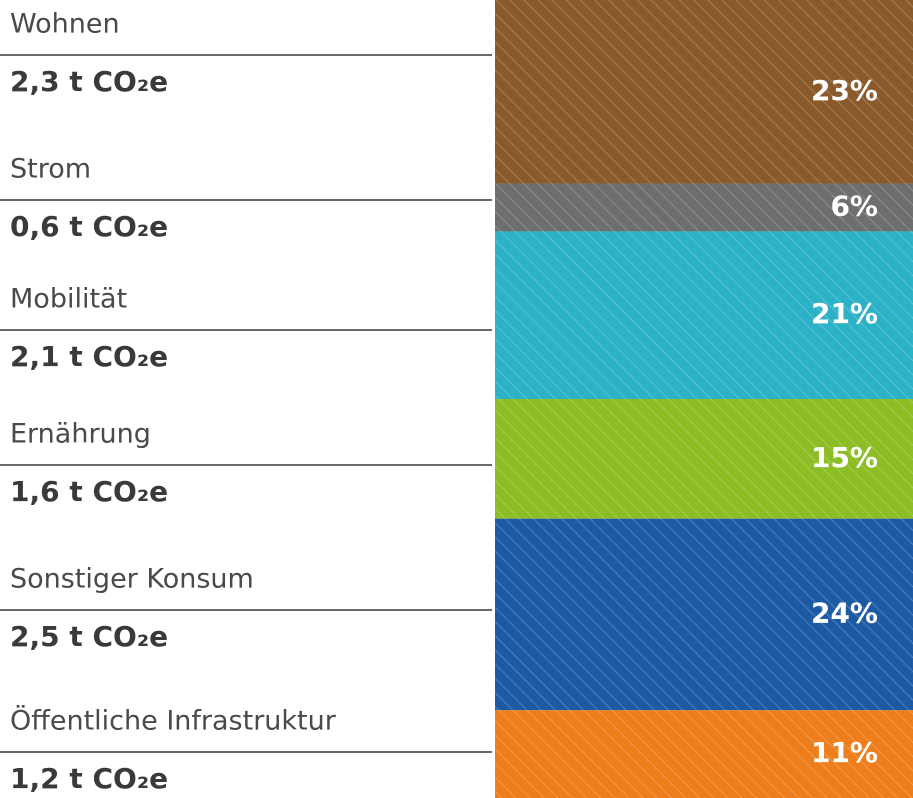 This screenshot has width=913, height=798. What do you see at coordinates (50, 169) in the screenshot?
I see `category-label: Strom` at bounding box center [50, 169].